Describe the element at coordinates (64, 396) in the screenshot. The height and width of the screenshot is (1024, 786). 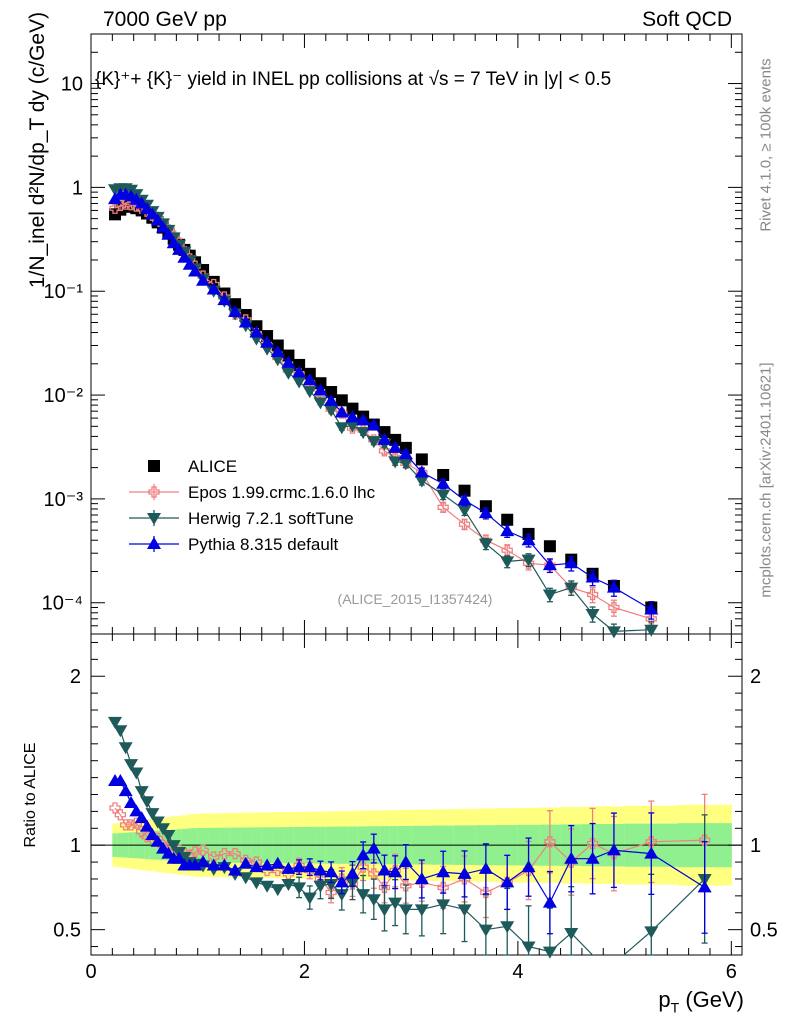
I see `y-tick-label: 10⁻²` at that location.